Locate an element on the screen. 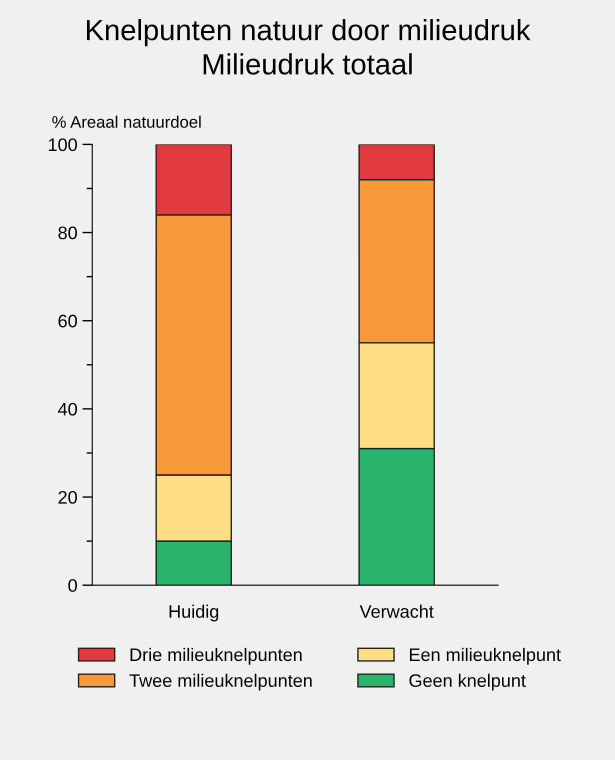  y-tick-label: 80 is located at coordinates (67, 233).